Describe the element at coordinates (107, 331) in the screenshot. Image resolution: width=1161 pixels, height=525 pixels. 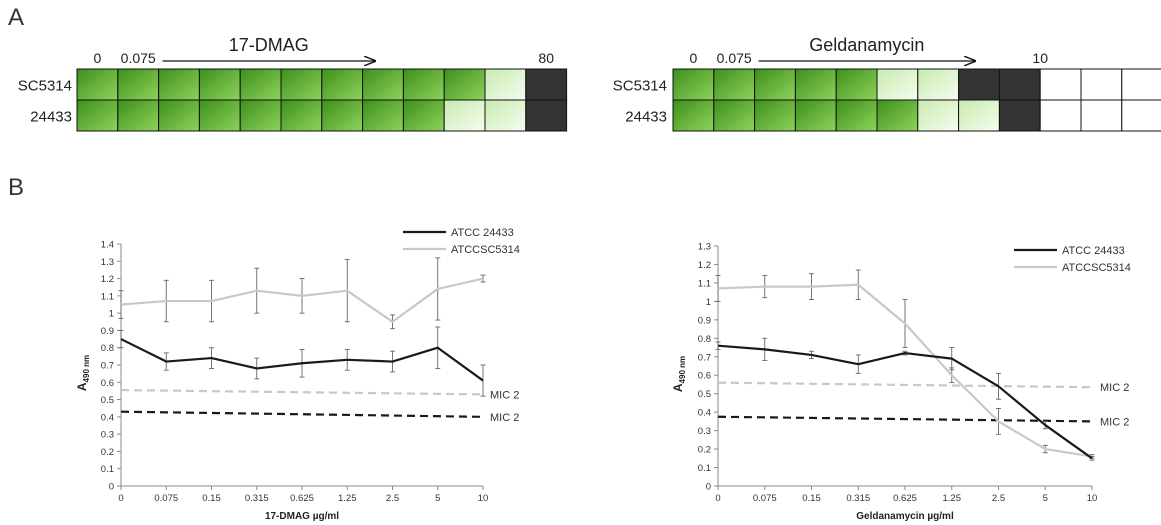
I see `y-tick-label: 0.9` at that location.